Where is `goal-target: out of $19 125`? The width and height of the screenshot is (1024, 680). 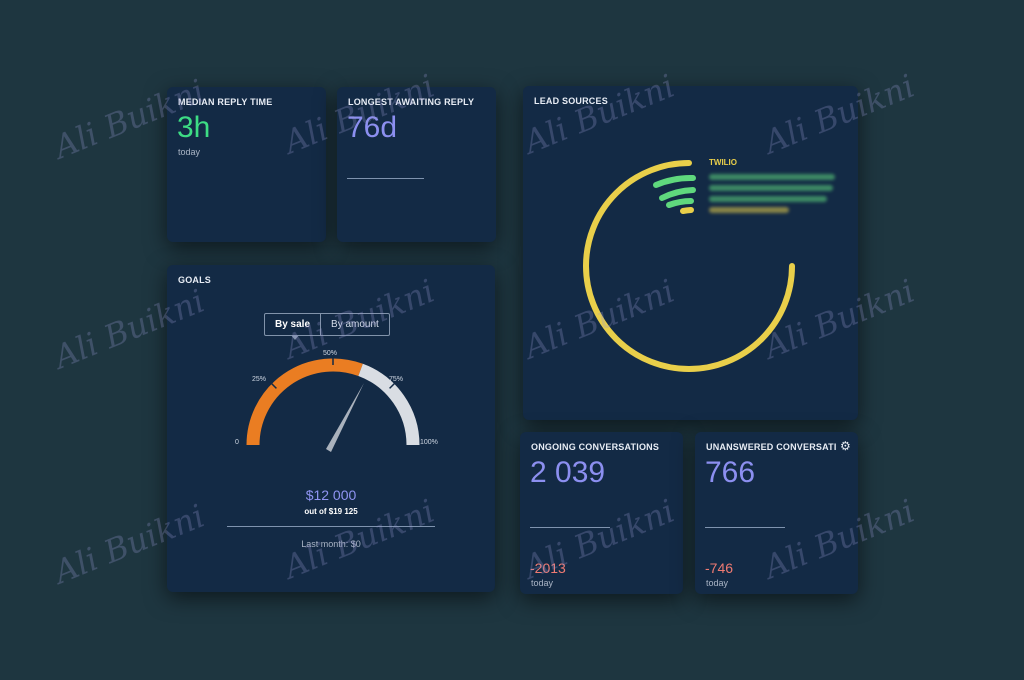 goal-target: out of $19 125 is located at coordinates (331, 511).